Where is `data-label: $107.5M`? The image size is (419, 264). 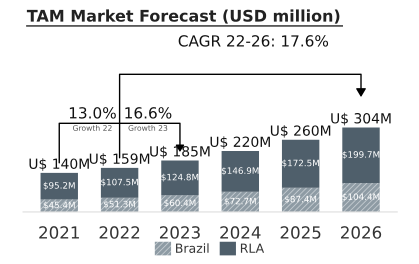 data-label: $107.5M is located at coordinates (119, 182).